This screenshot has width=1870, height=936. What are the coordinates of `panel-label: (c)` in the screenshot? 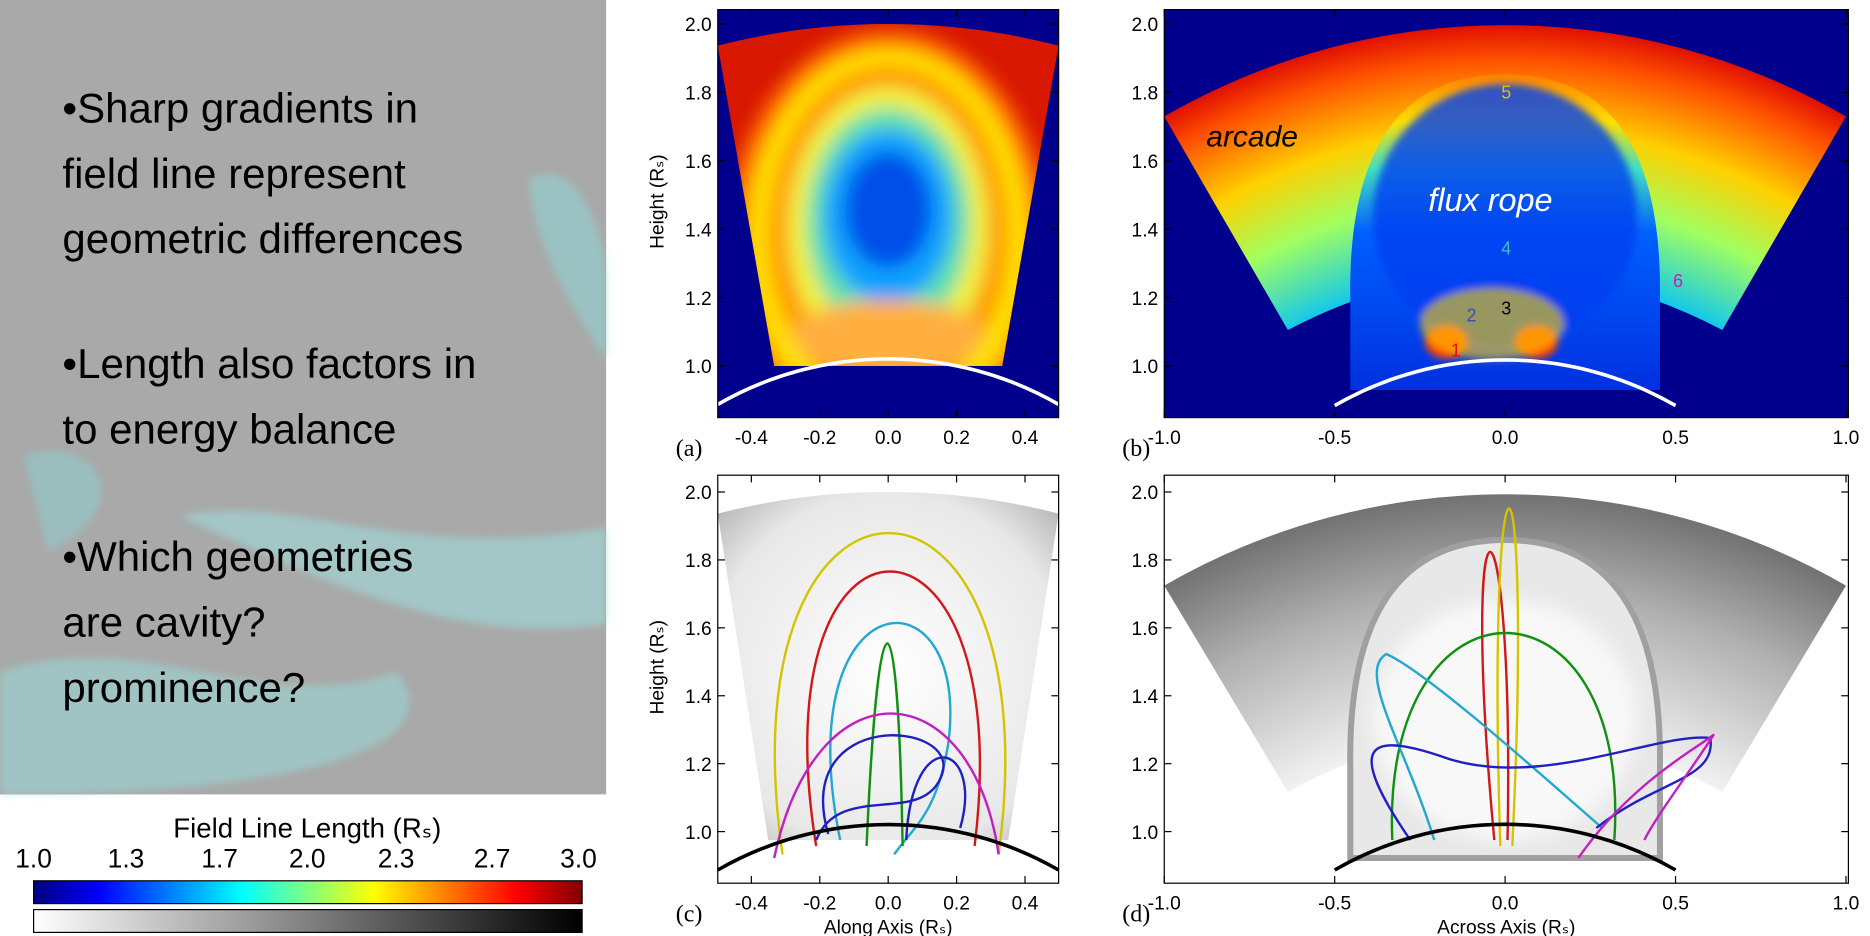 It's located at (689, 915).